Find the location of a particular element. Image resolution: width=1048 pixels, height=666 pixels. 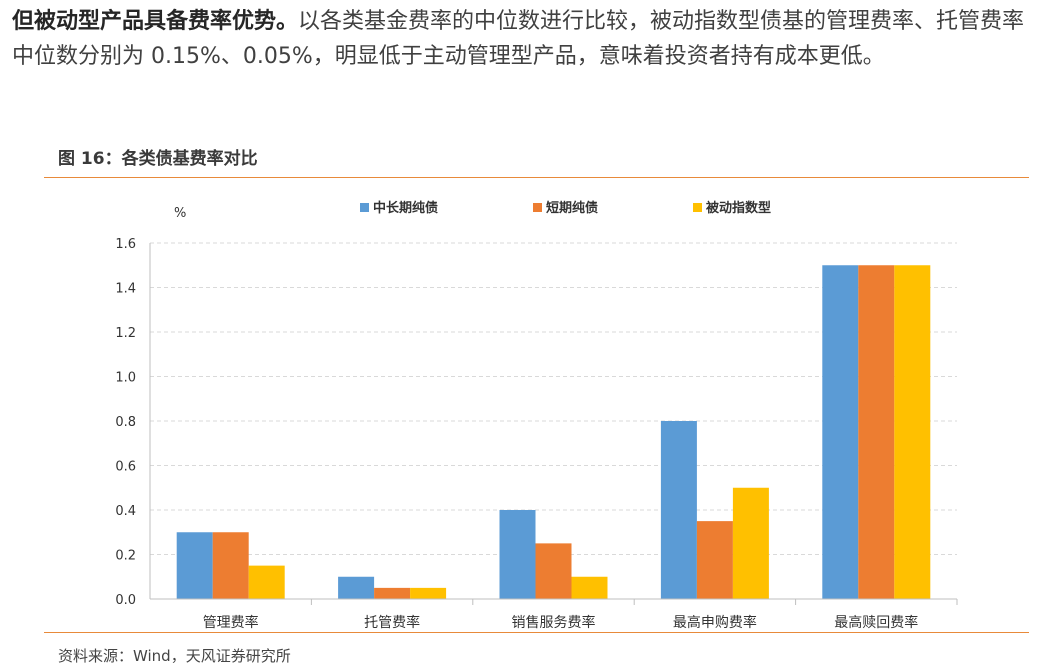

y-tick-label: 0.0 is located at coordinates (125, 600).